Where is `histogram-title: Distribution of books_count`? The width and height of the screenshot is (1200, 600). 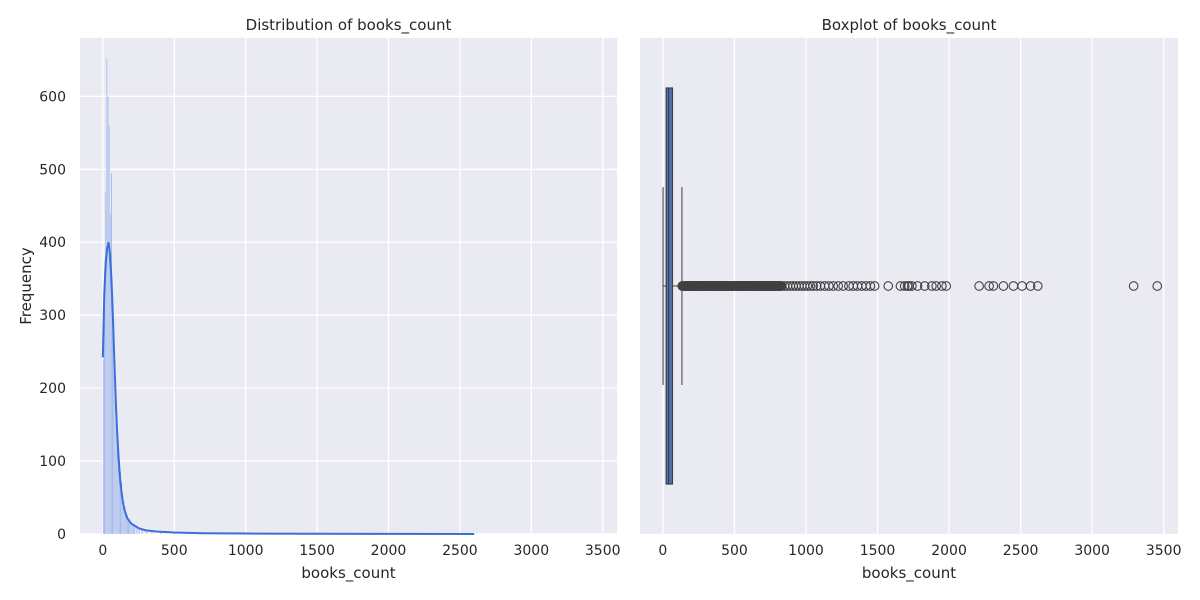
histogram-title: Distribution of books_count is located at coordinates (349, 25).